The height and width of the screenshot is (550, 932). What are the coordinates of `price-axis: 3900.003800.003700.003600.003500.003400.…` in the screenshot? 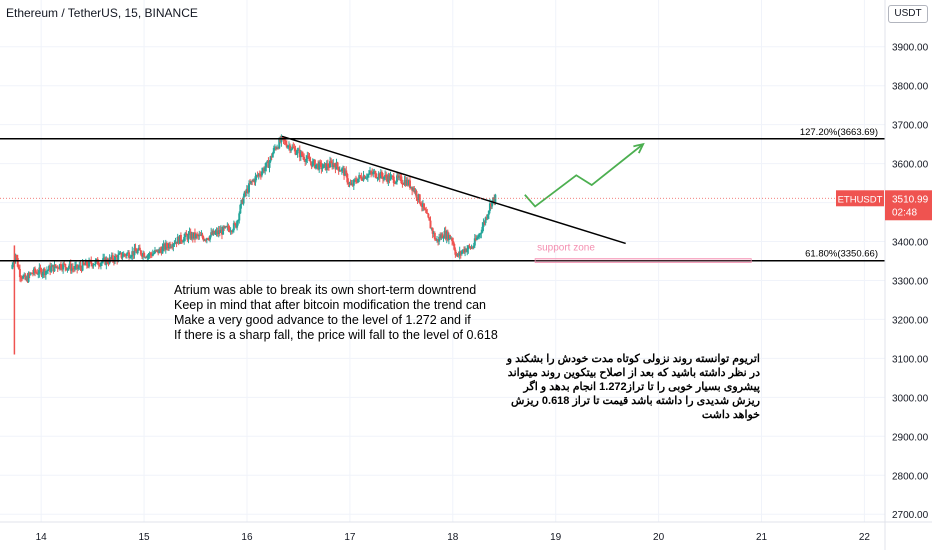 It's located at (908, 275).